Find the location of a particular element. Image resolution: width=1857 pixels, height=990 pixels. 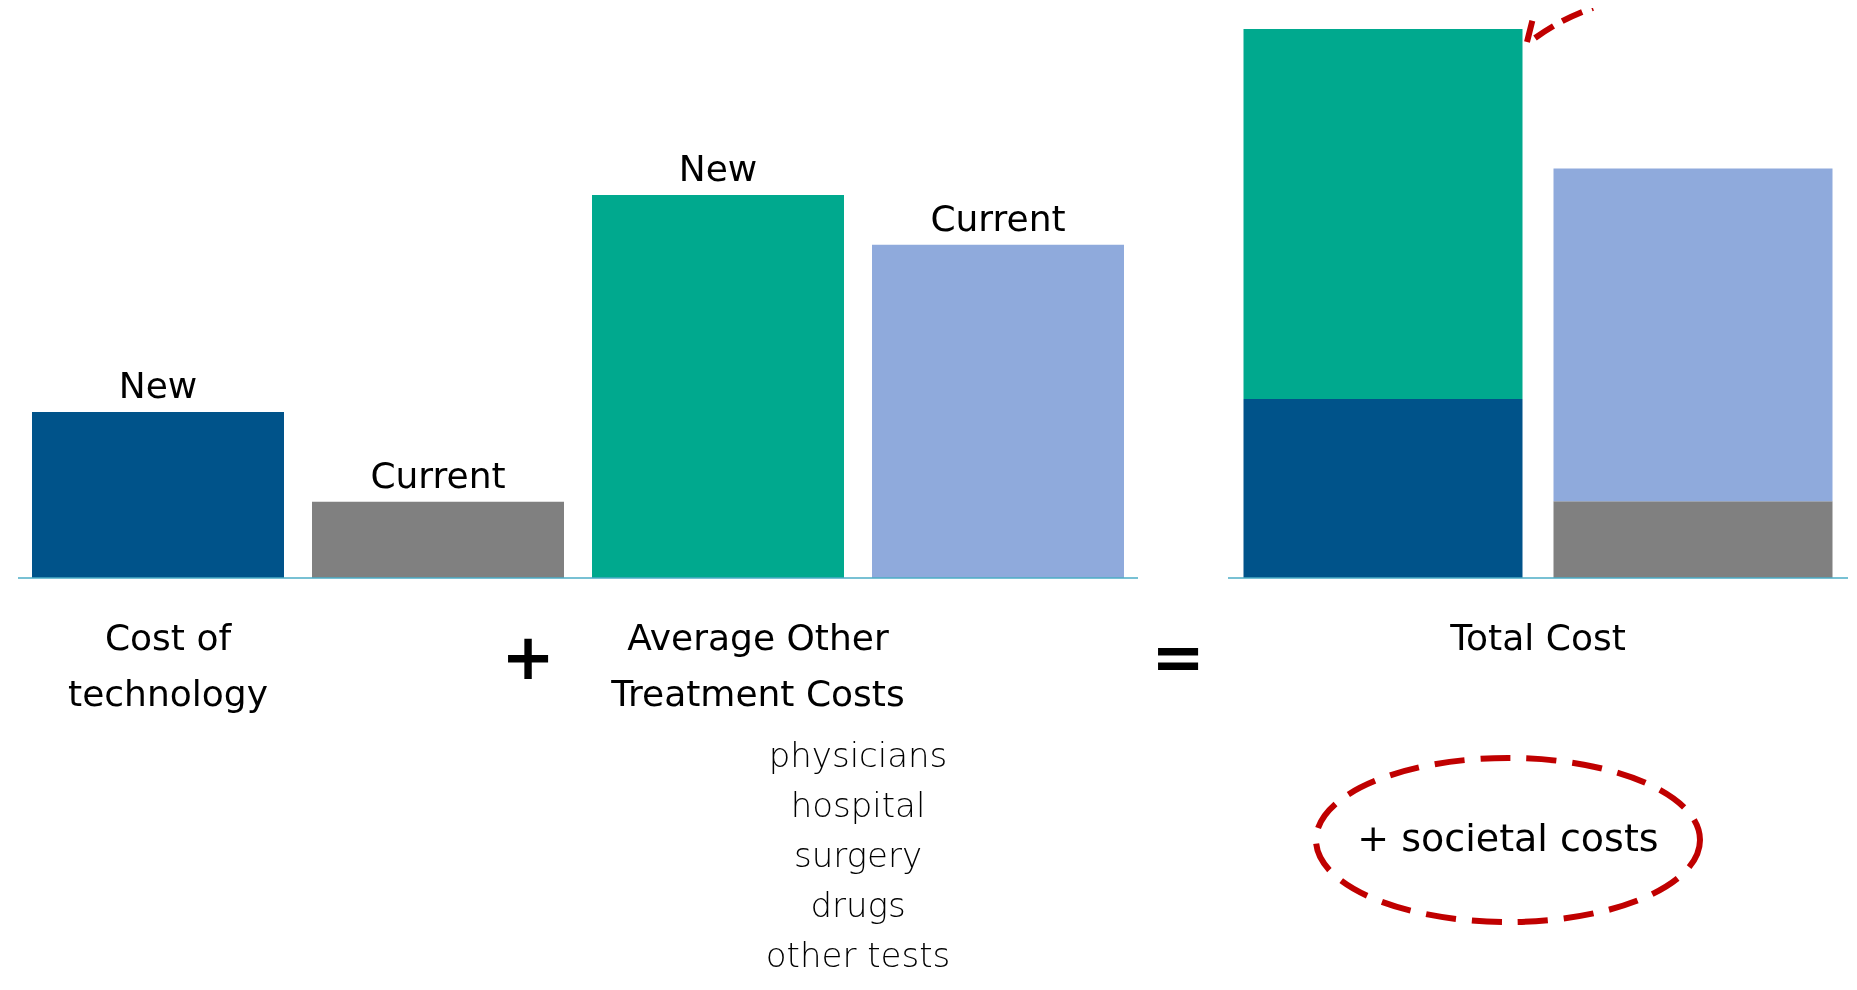

text: drugs is located at coordinates (858, 905).